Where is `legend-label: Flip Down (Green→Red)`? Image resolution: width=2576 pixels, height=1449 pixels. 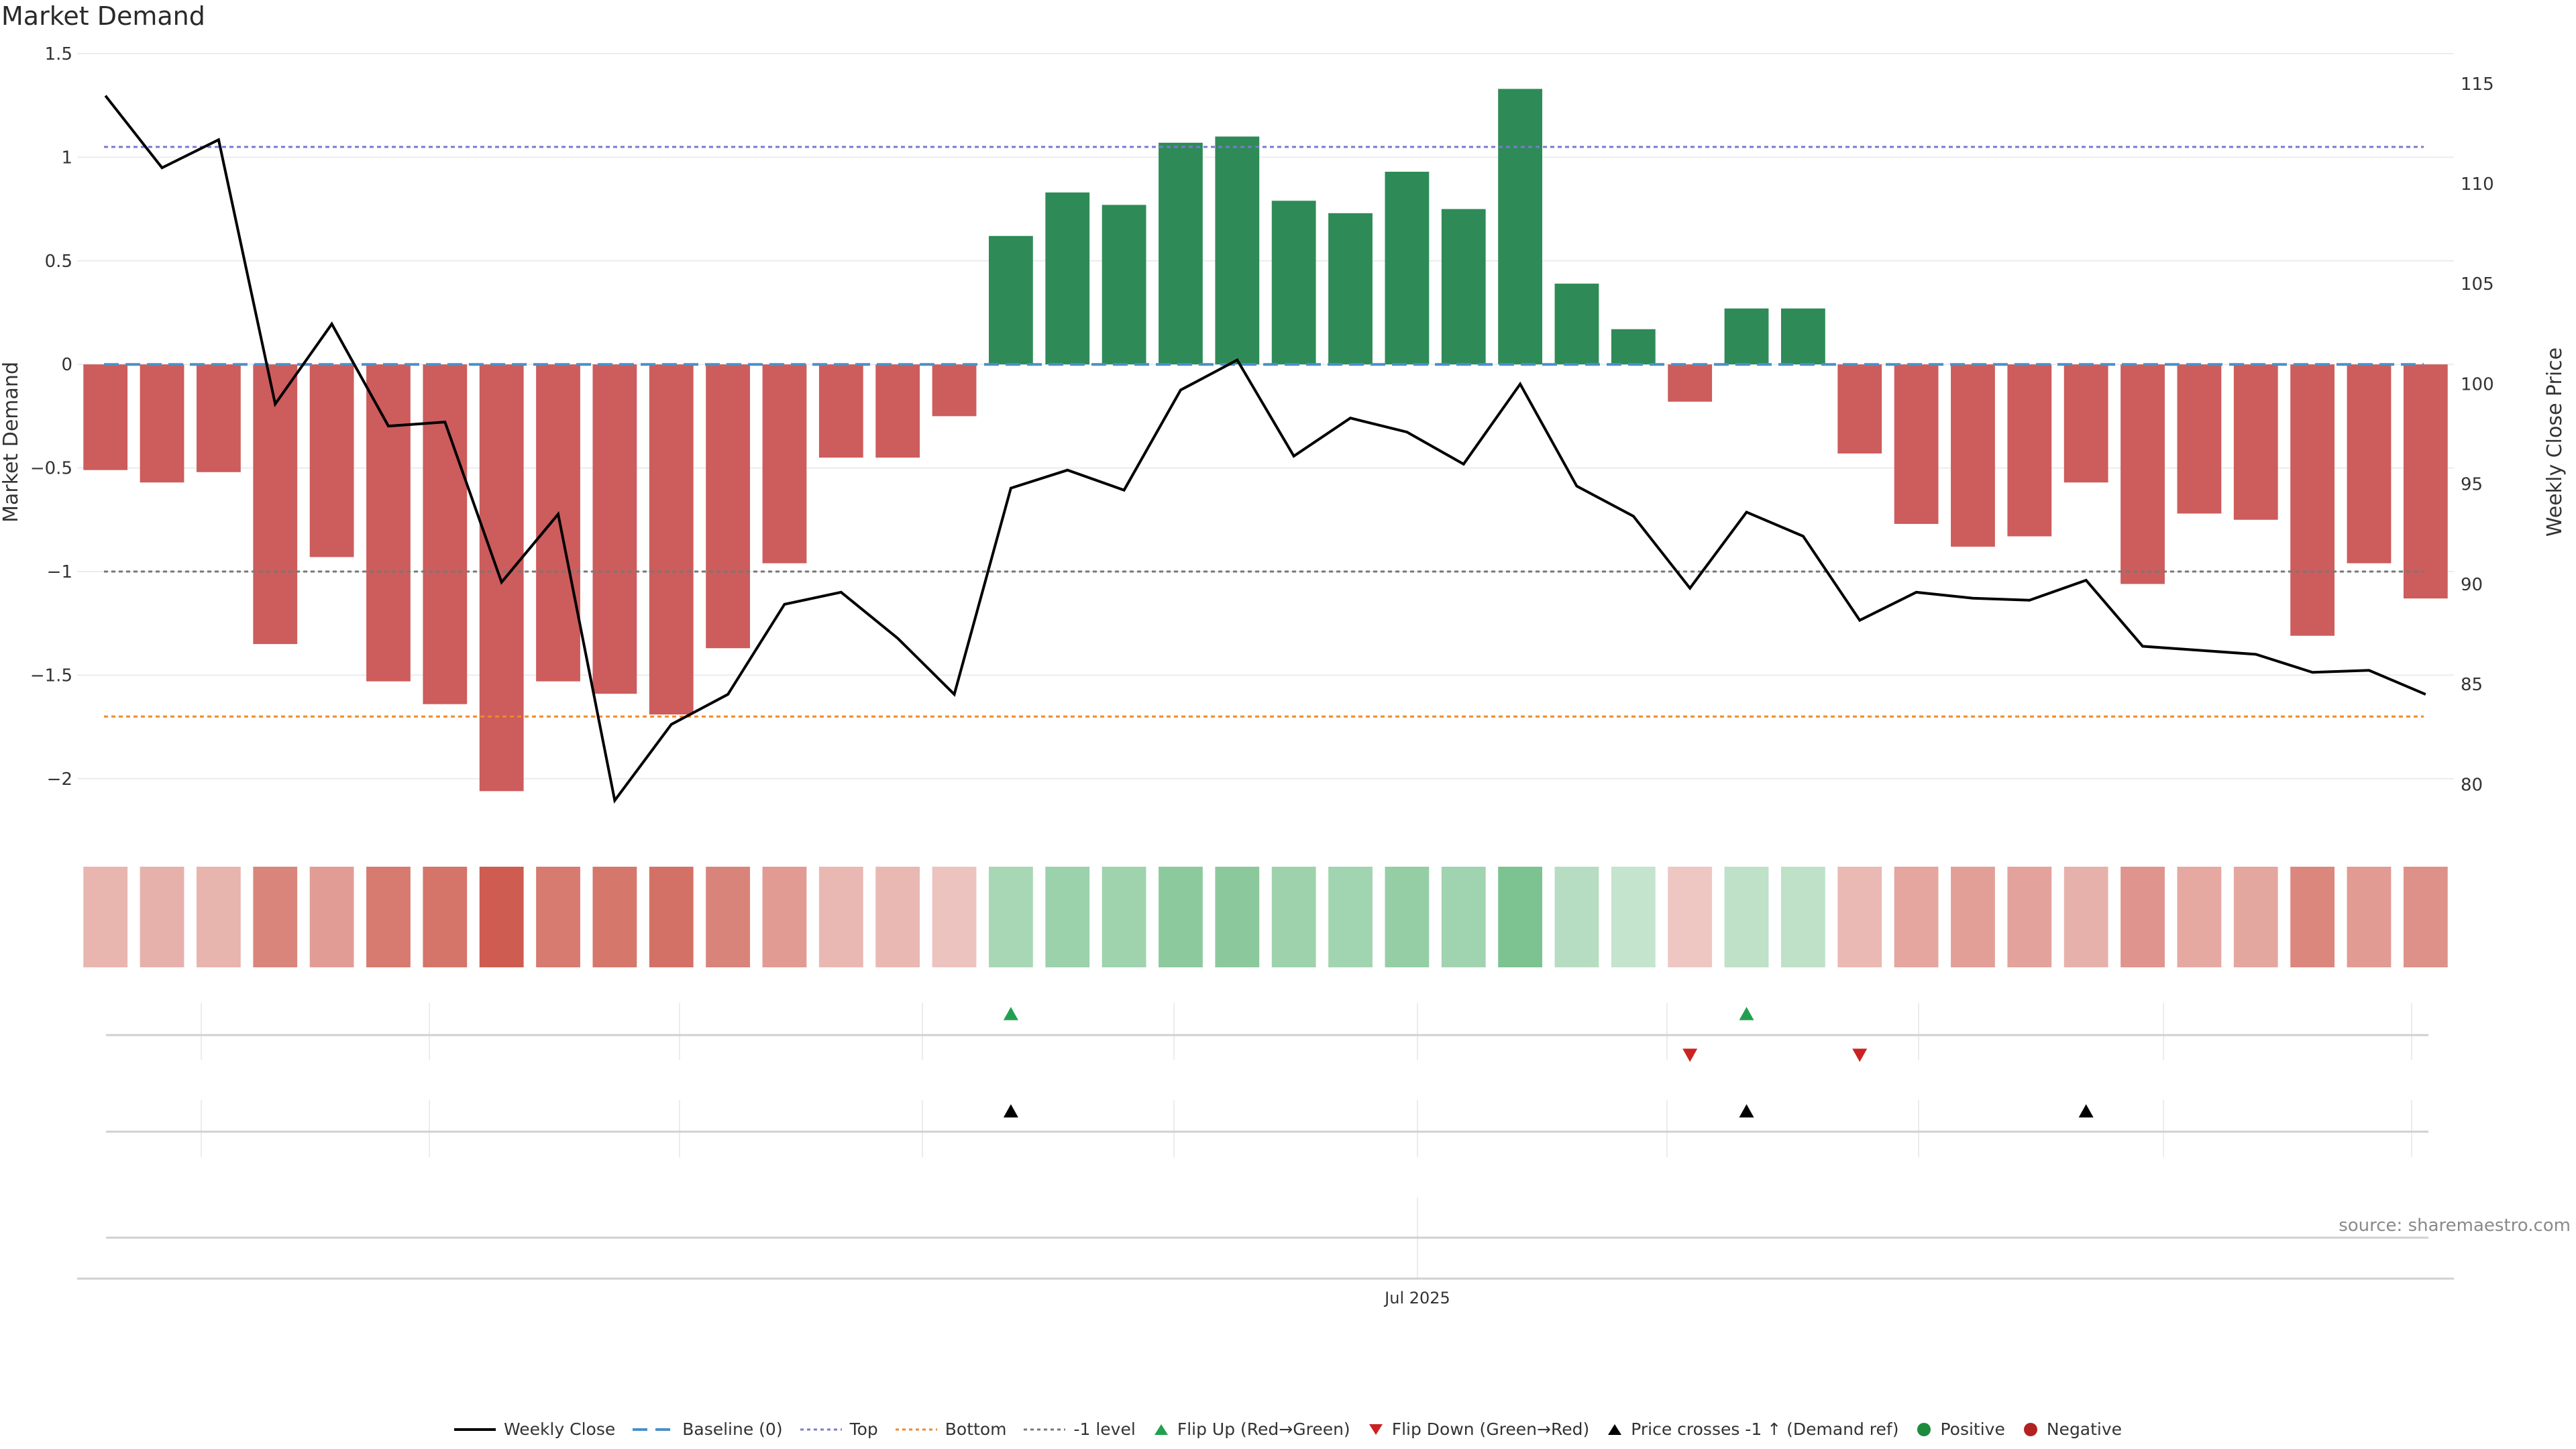
legend-label: Flip Down (Green→Red) is located at coordinates (1490, 1429).